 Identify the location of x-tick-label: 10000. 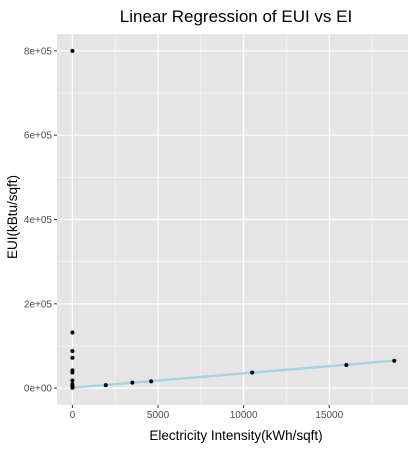
(244, 415).